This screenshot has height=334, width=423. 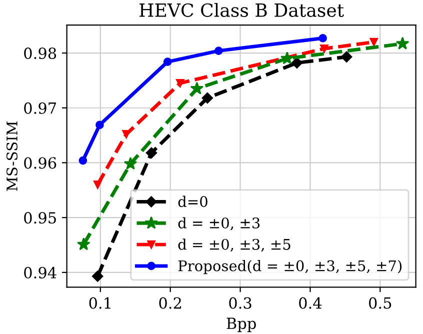 What do you see at coordinates (290, 267) in the screenshot?
I see `legend-label: Proposed(d = ±0, ±3, ±5, ±7)` at bounding box center [290, 267].